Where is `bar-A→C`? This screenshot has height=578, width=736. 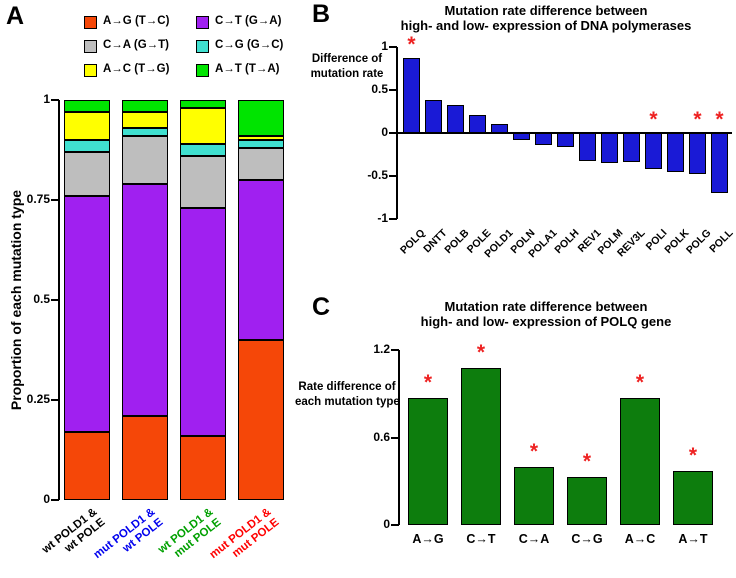
bar-A→C is located at coordinates (640, 461).